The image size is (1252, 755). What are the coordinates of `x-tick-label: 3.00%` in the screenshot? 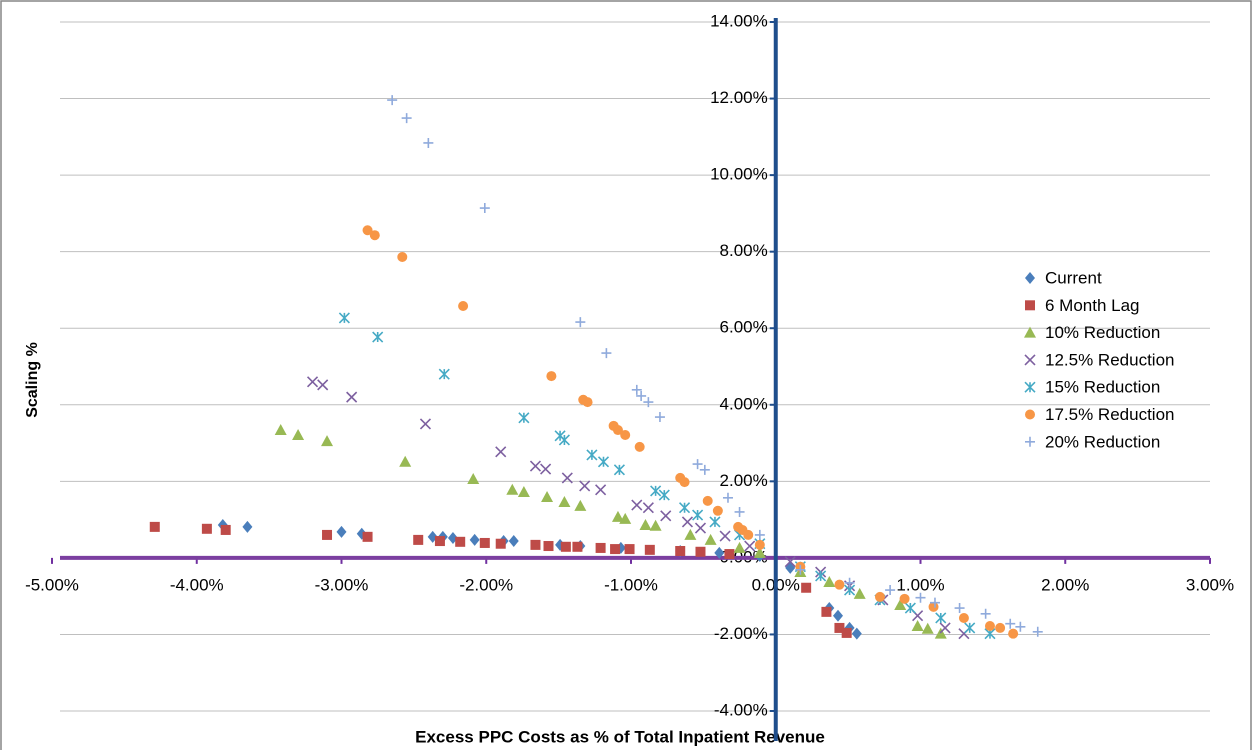 It's located at (1210, 584).